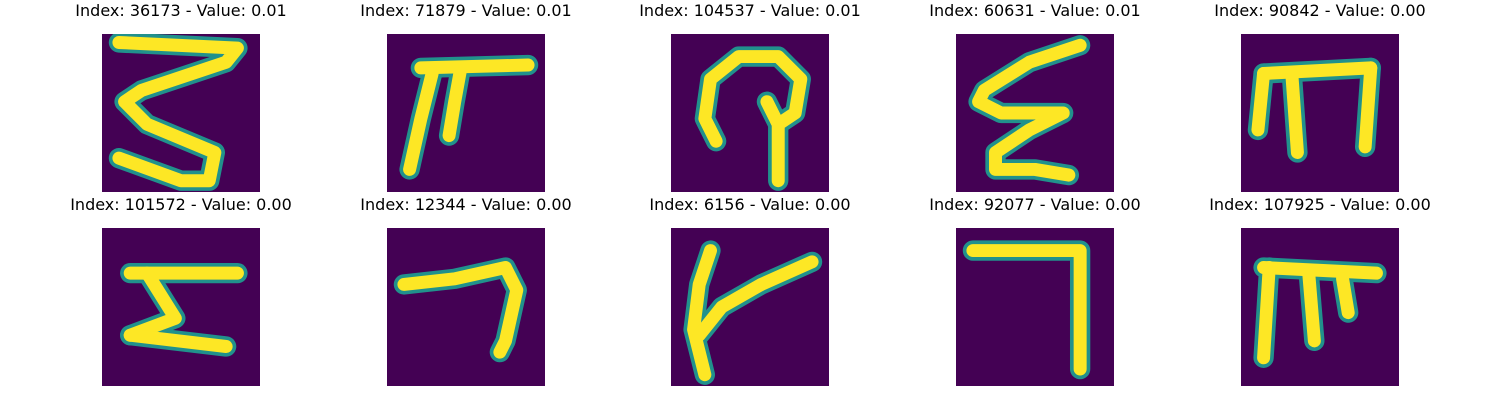  I want to click on panel-title: Index: 92077 - Value: 0.00, so click(1035, 204).